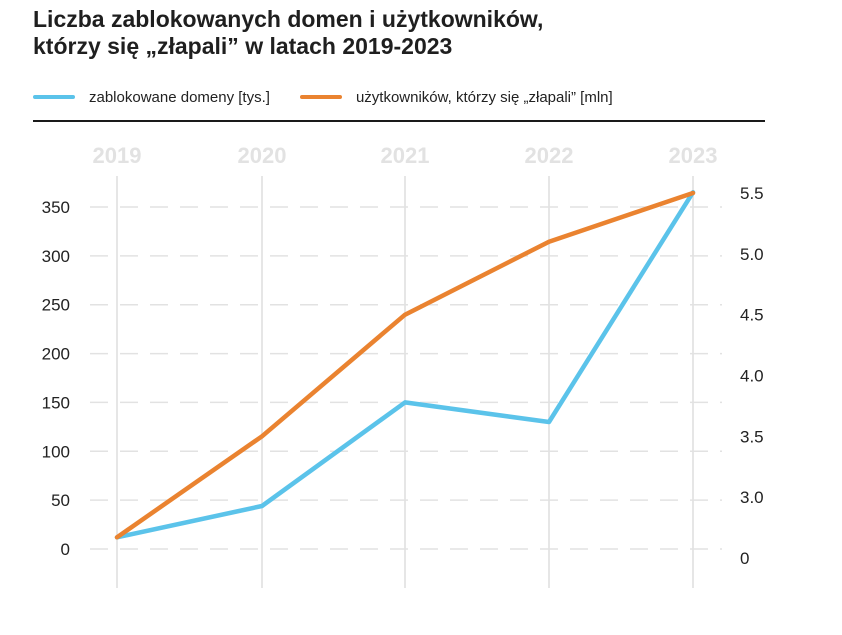 The image size is (842, 635). I want to click on x-tick-label-2023: 2023, so click(693, 155).